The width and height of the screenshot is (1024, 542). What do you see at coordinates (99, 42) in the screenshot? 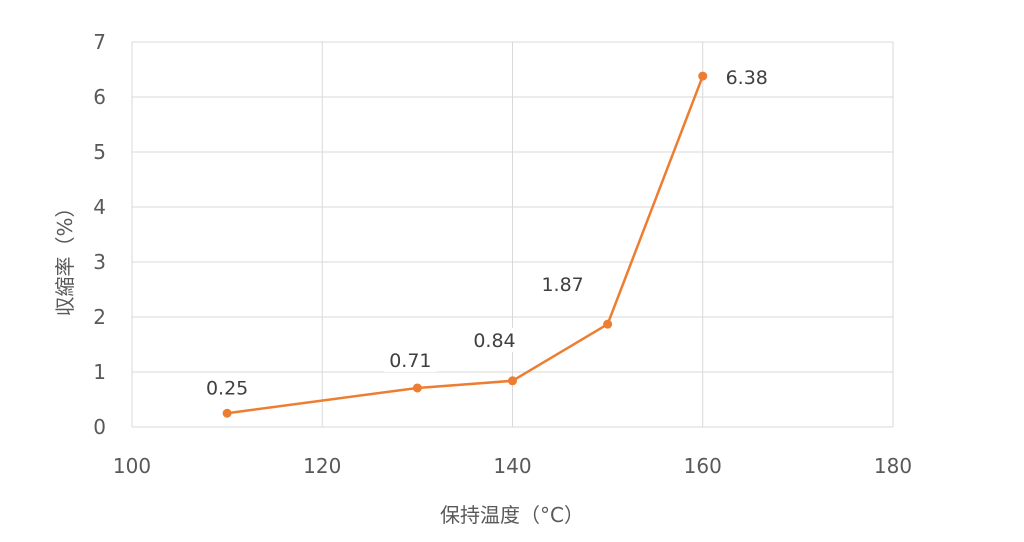
I see `y-tick-label: 7` at bounding box center [99, 42].